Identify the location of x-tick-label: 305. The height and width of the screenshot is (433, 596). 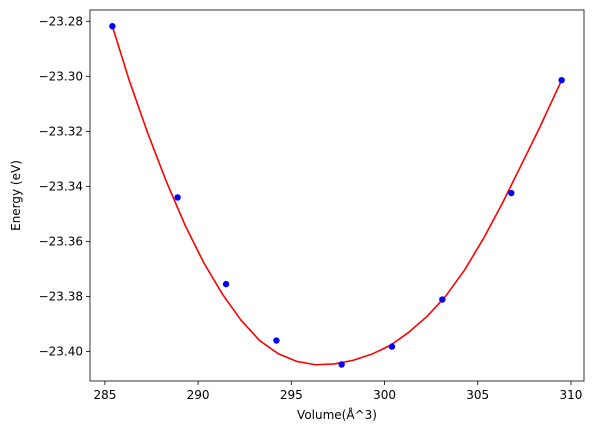
(477, 395).